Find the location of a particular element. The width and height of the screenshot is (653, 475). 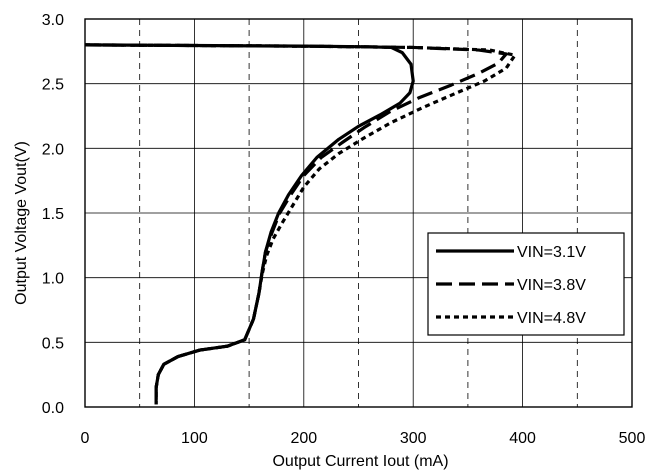

y-tick-label: 1.0 is located at coordinates (53, 279).